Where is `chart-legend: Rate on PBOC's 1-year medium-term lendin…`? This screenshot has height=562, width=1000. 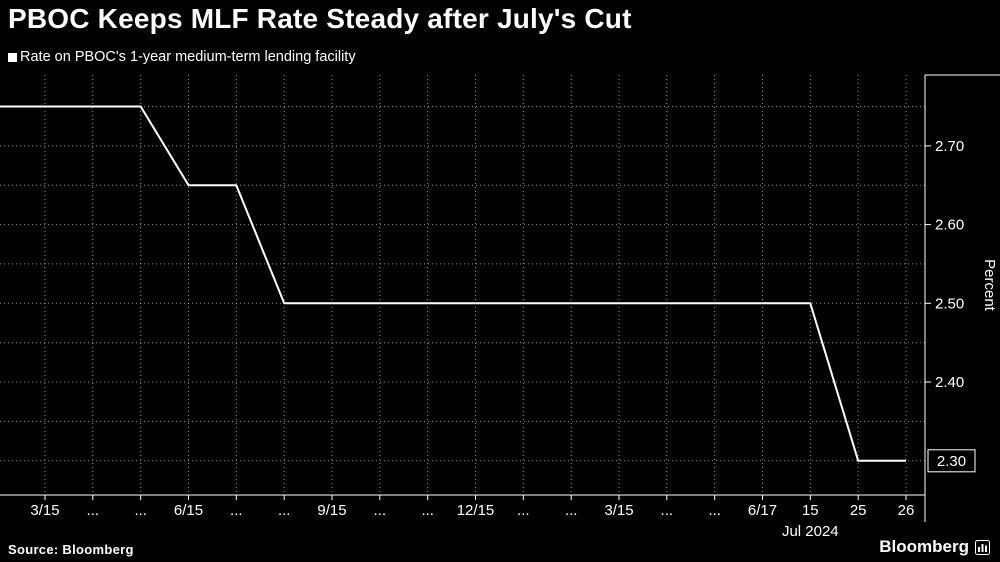 chart-legend: Rate on PBOC's 1-year medium-term lendin… is located at coordinates (182, 57).